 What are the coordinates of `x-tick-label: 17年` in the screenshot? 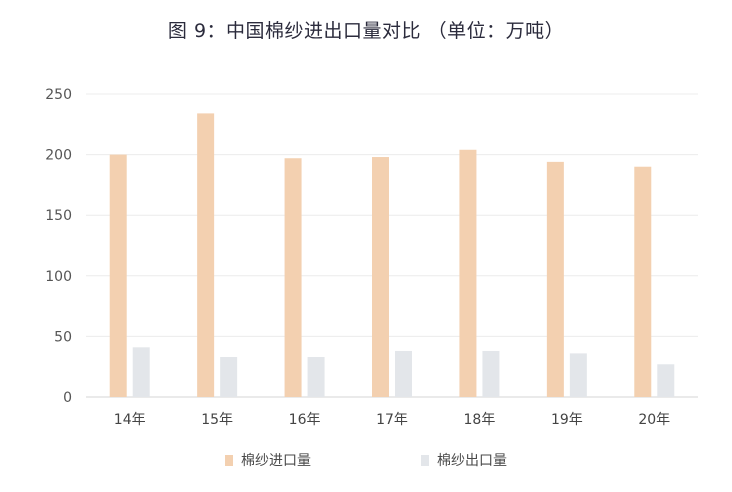 It's located at (392, 420).